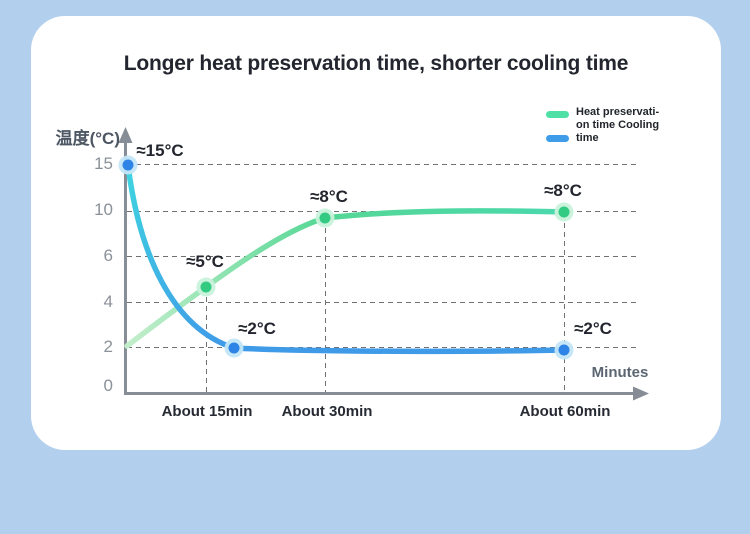 The width and height of the screenshot is (750, 534). What do you see at coordinates (108, 385) in the screenshot?
I see `y-tick-0: 0` at bounding box center [108, 385].